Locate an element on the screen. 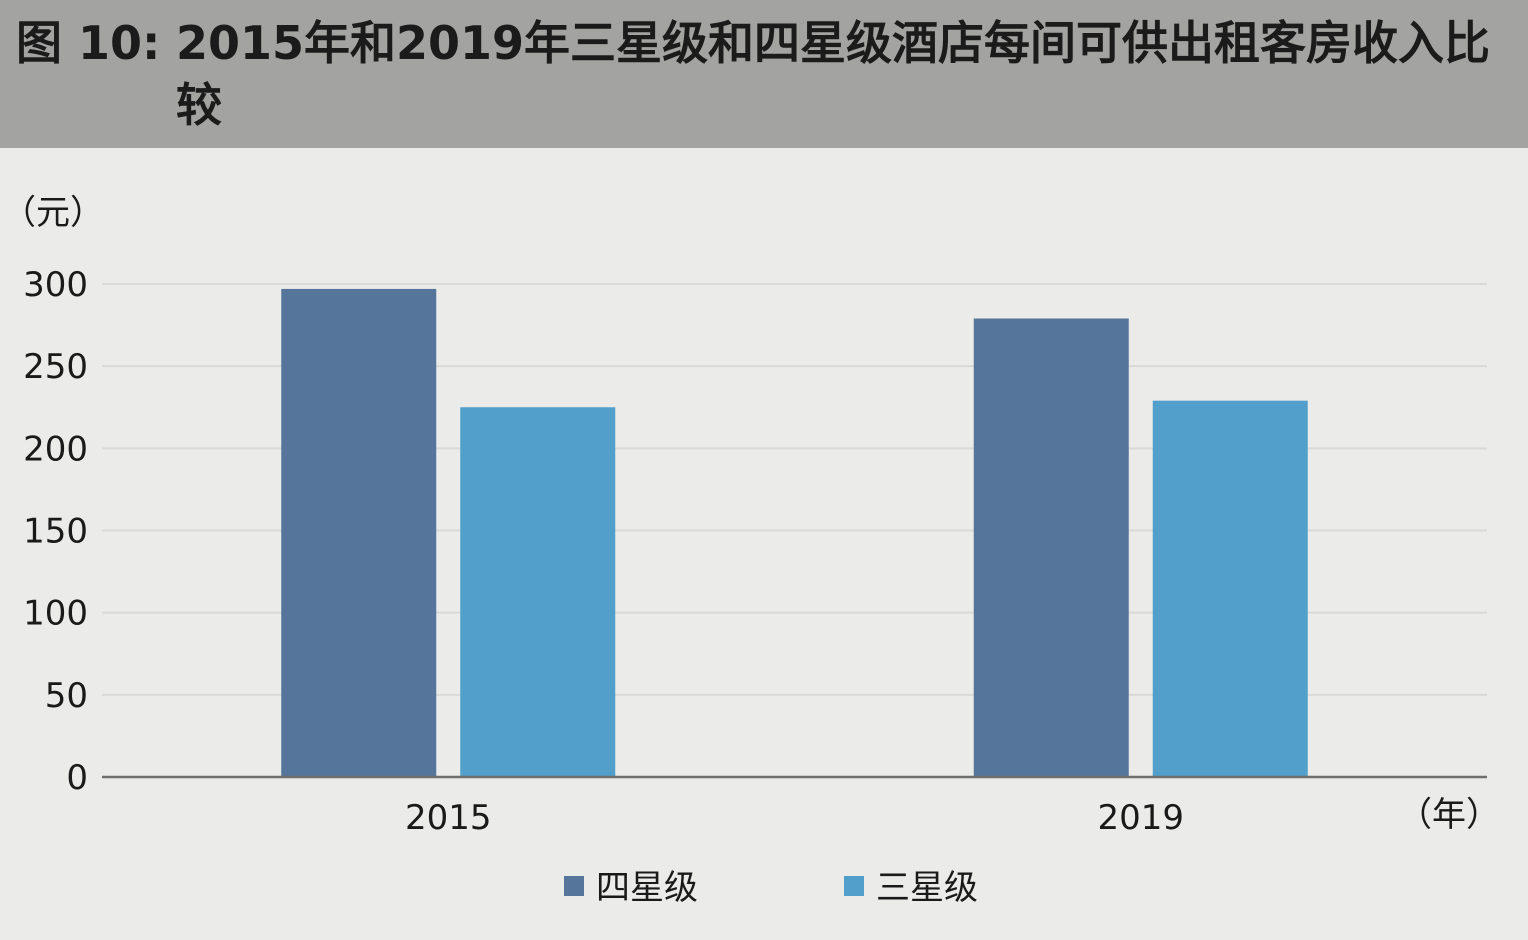 The height and width of the screenshot is (940, 1528). y-tick-label: 0 is located at coordinates (77, 778).